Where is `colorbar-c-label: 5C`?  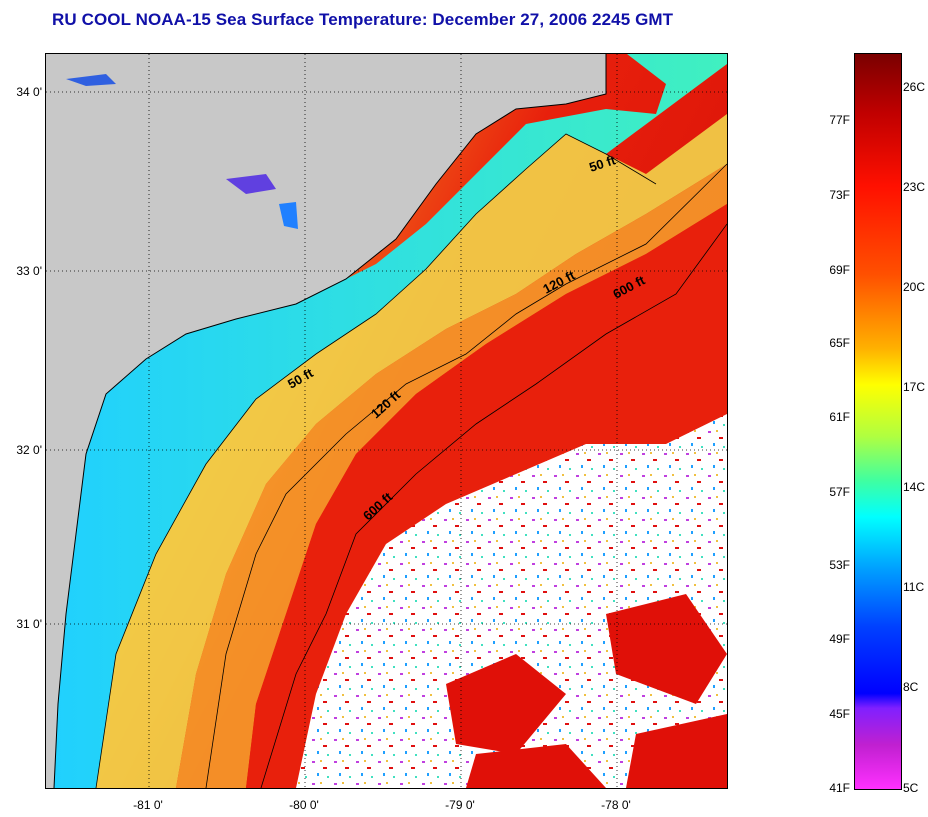 colorbar-c-label: 5C is located at coordinates (911, 788).